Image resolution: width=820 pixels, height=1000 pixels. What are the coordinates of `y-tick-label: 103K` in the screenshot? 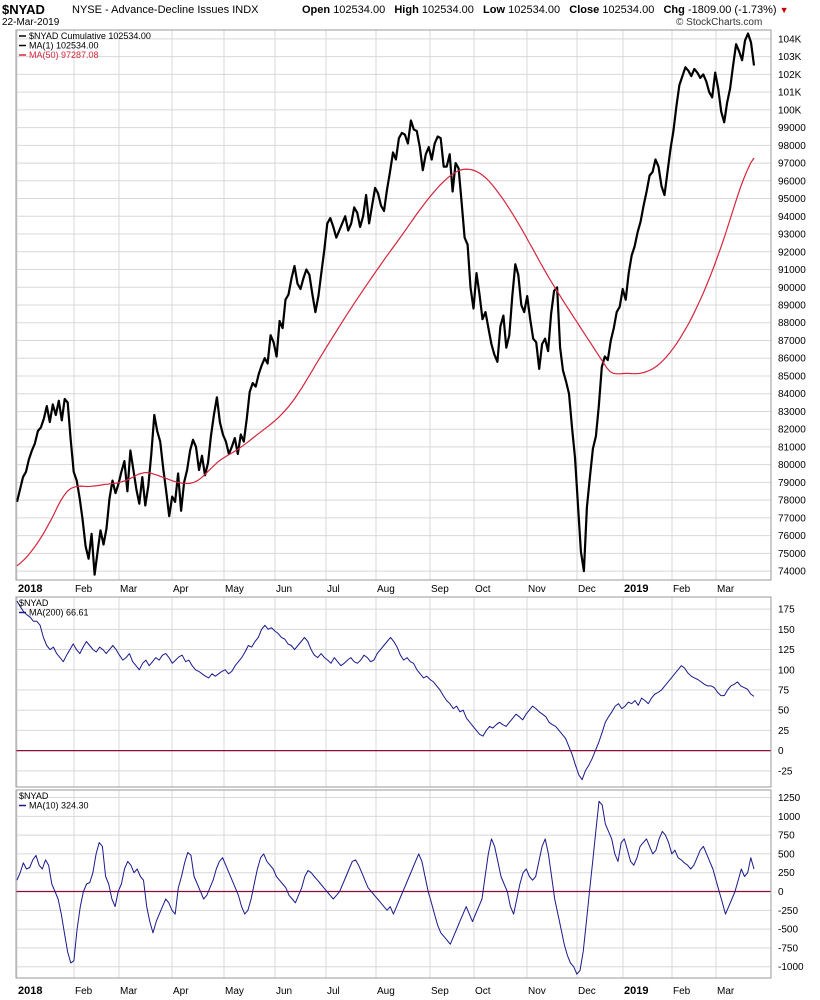 It's located at (790, 57).